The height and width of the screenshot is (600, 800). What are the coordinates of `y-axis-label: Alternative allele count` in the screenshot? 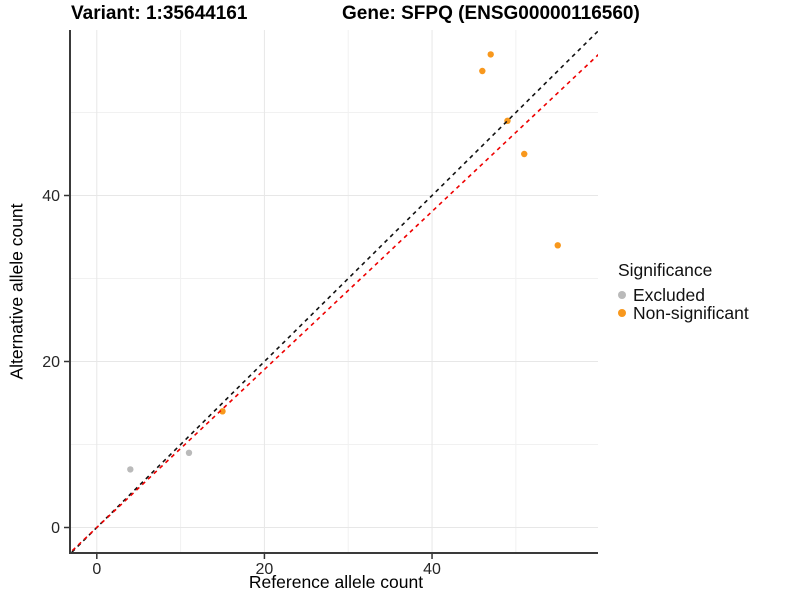 It's located at (16, 291).